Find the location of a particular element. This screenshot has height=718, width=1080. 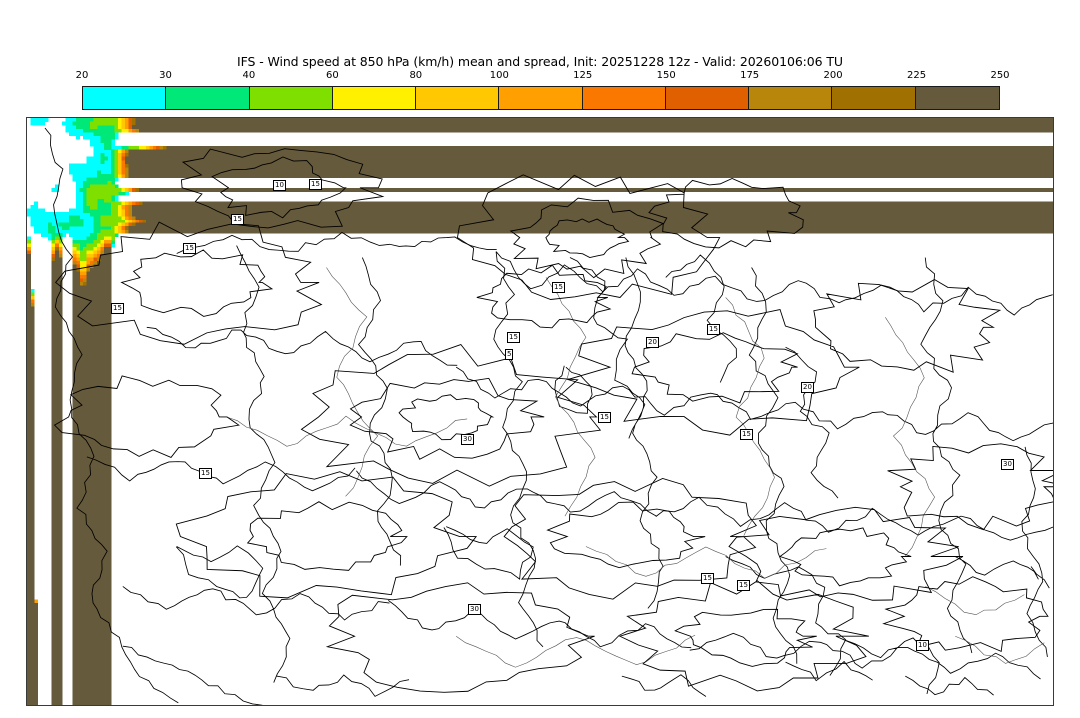

colorbar-bands is located at coordinates (541, 98).